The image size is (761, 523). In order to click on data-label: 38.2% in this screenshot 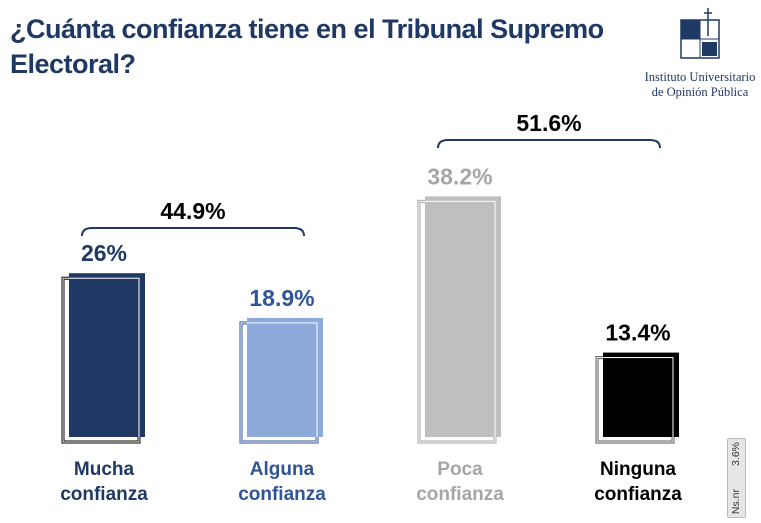, I will do `click(459, 176)`.